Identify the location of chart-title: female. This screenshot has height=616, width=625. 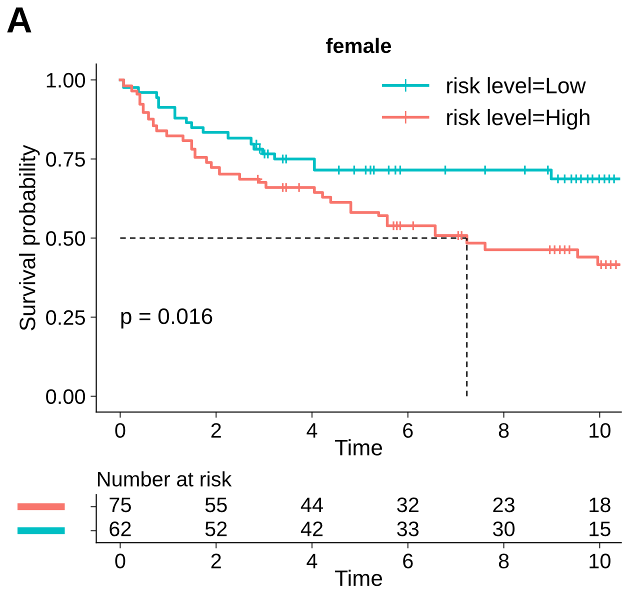
(359, 46).